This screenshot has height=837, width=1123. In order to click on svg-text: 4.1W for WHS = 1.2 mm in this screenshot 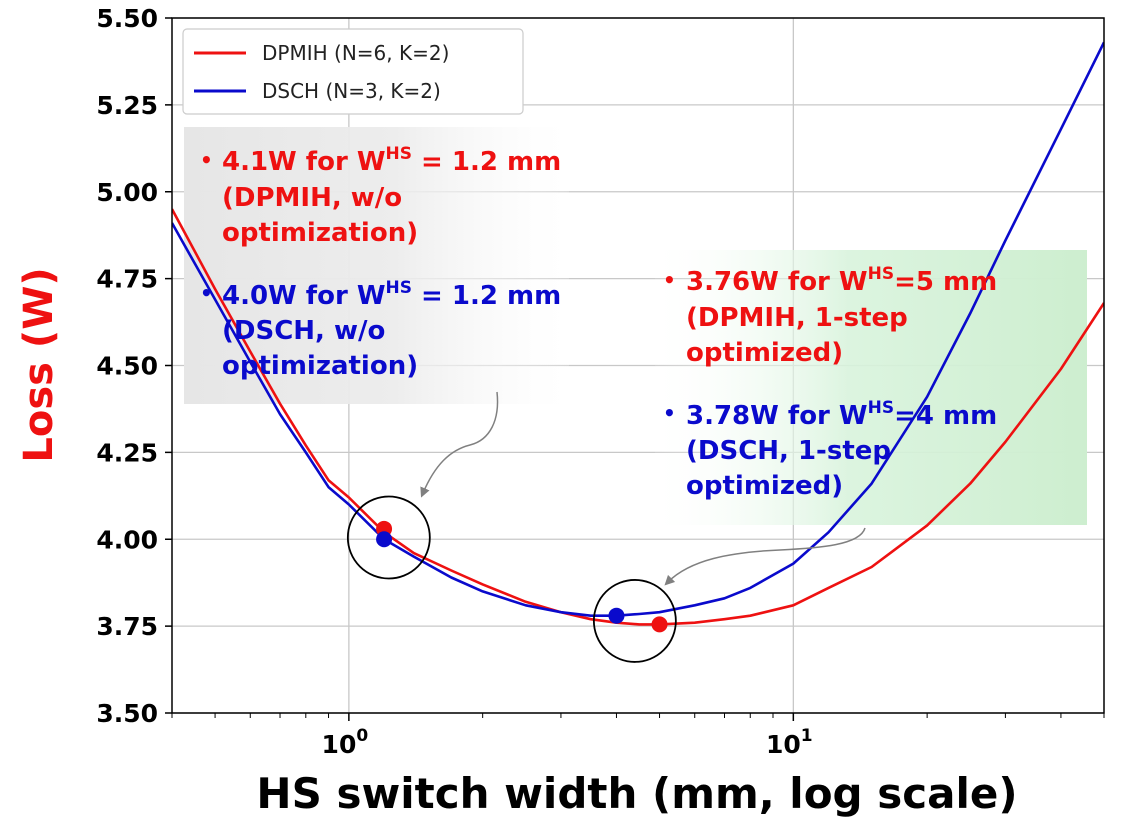, I will do `click(391, 160)`.